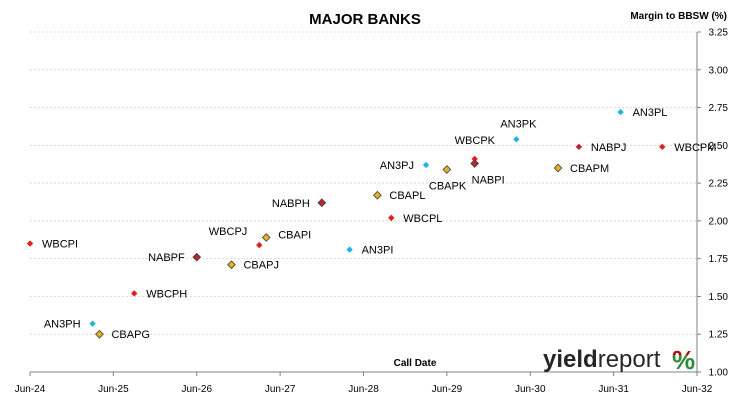 The width and height of the screenshot is (730, 400). I want to click on data-point-nabpf, so click(197, 257).